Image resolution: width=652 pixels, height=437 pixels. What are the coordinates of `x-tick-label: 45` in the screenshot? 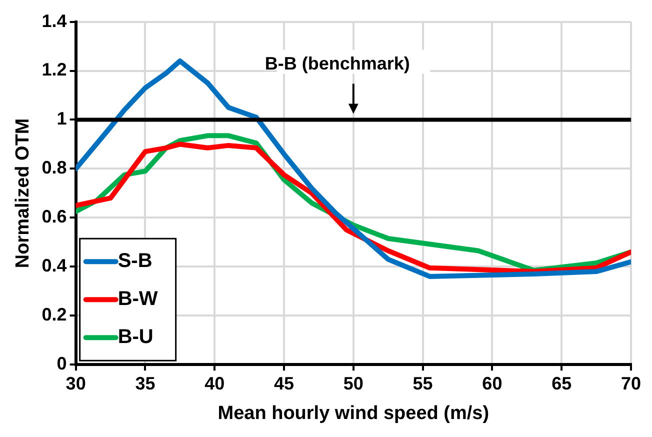 It's located at (284, 383).